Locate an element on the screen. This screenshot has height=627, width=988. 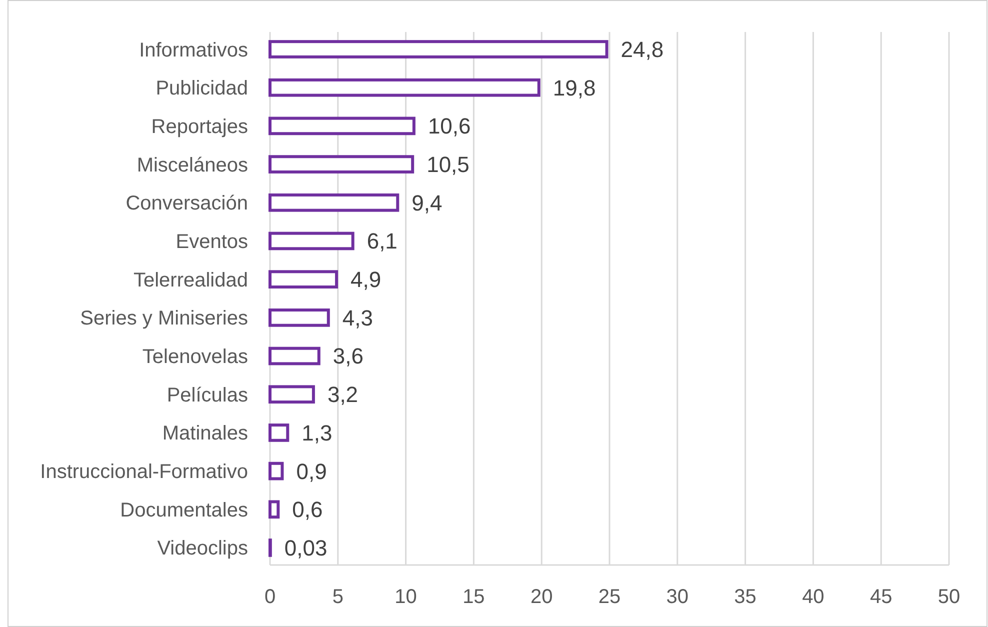
x-tick-label: 35 is located at coordinates (745, 597).